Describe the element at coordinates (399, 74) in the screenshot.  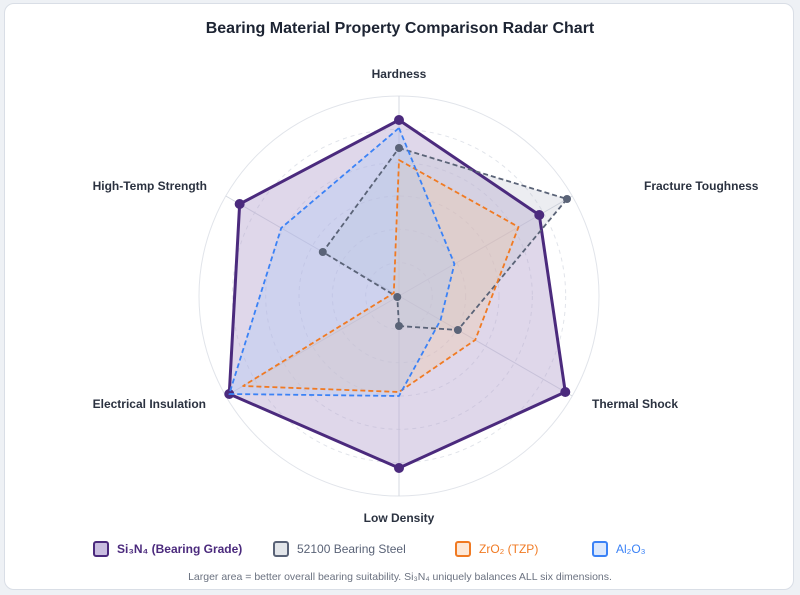
I see `axis-label: Hardness` at that location.